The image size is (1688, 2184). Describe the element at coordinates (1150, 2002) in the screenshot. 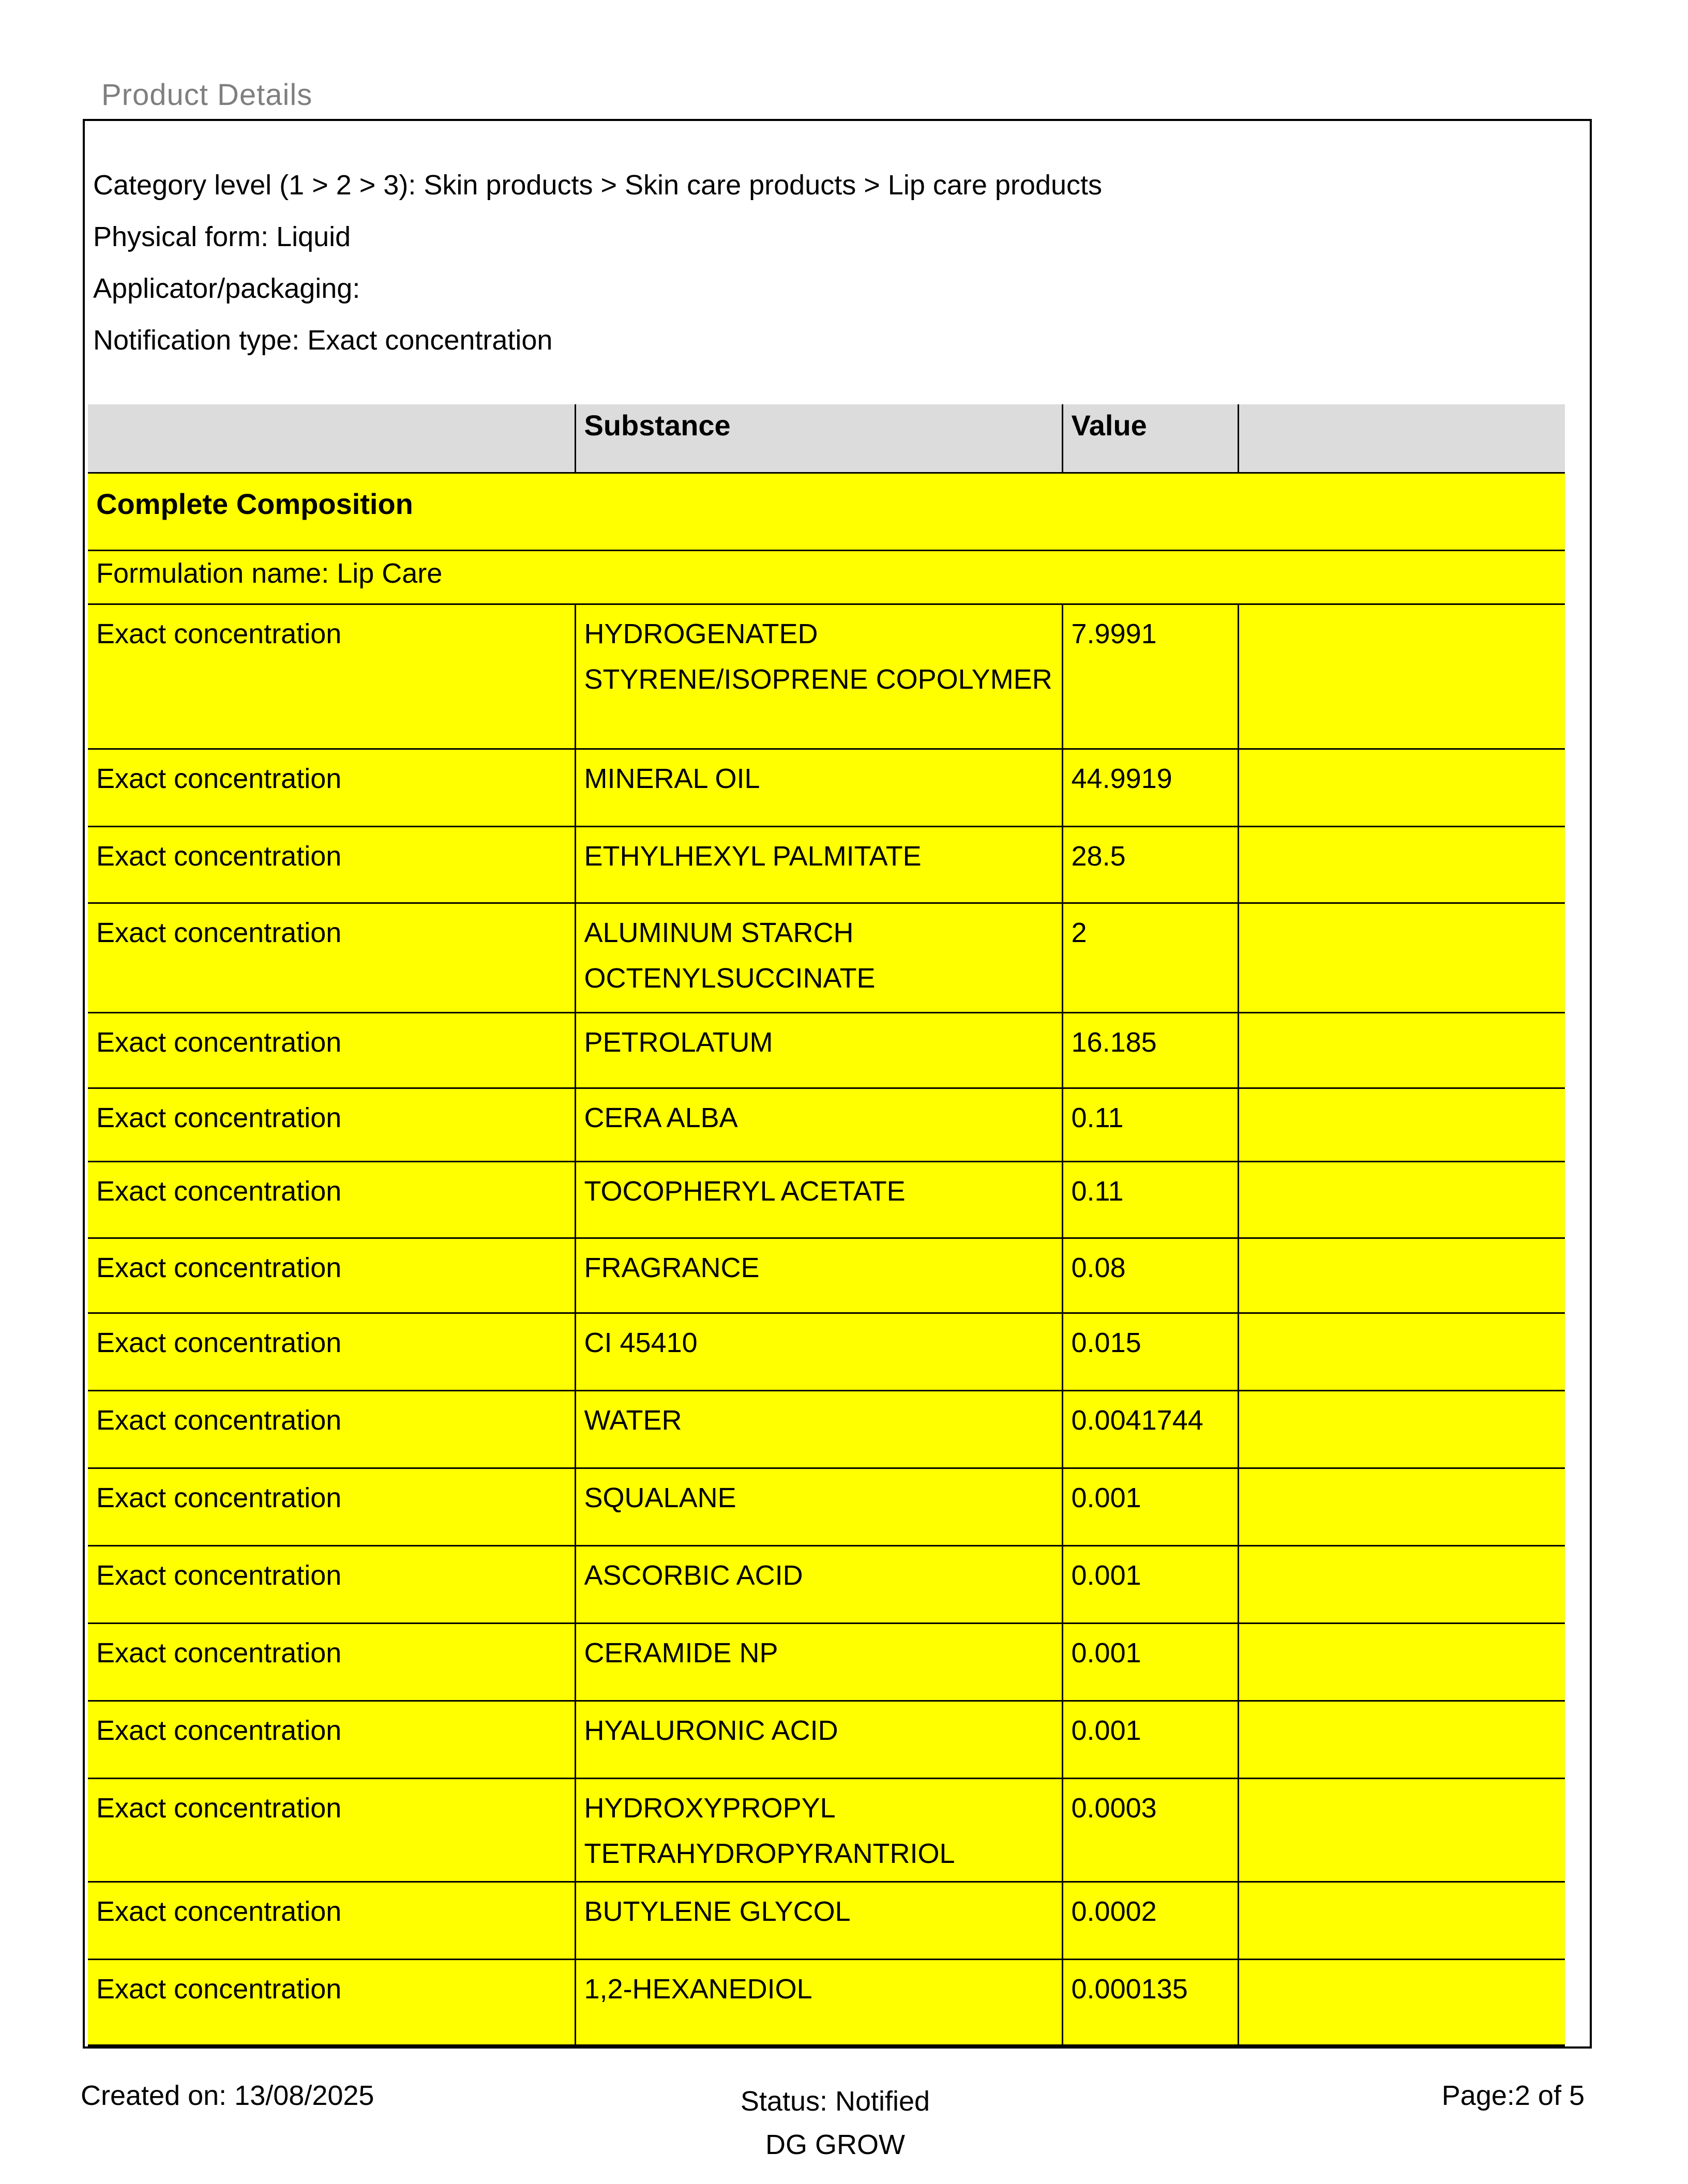

I see `value-cell: 0.000135` at that location.